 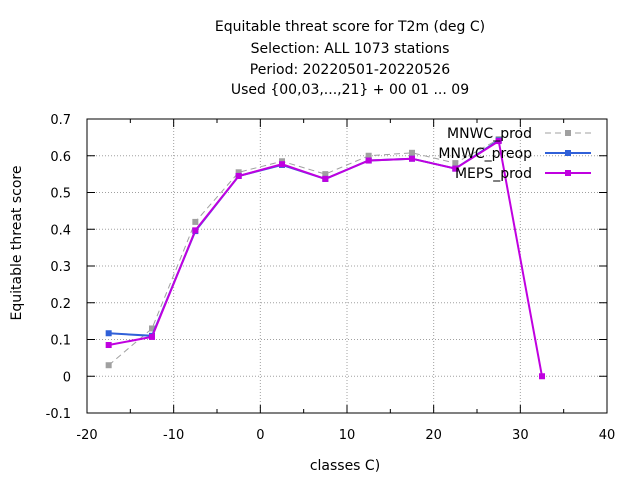 I want to click on legend-label-mnwc-prod: MNWC_prod, so click(x=489, y=134).